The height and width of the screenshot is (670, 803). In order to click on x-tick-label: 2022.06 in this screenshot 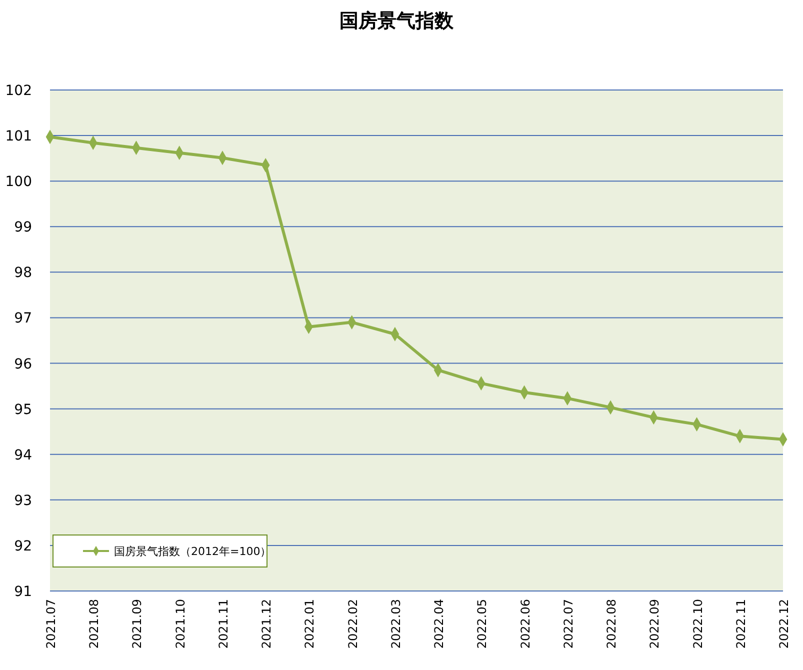, I will do `click(525, 624)`.